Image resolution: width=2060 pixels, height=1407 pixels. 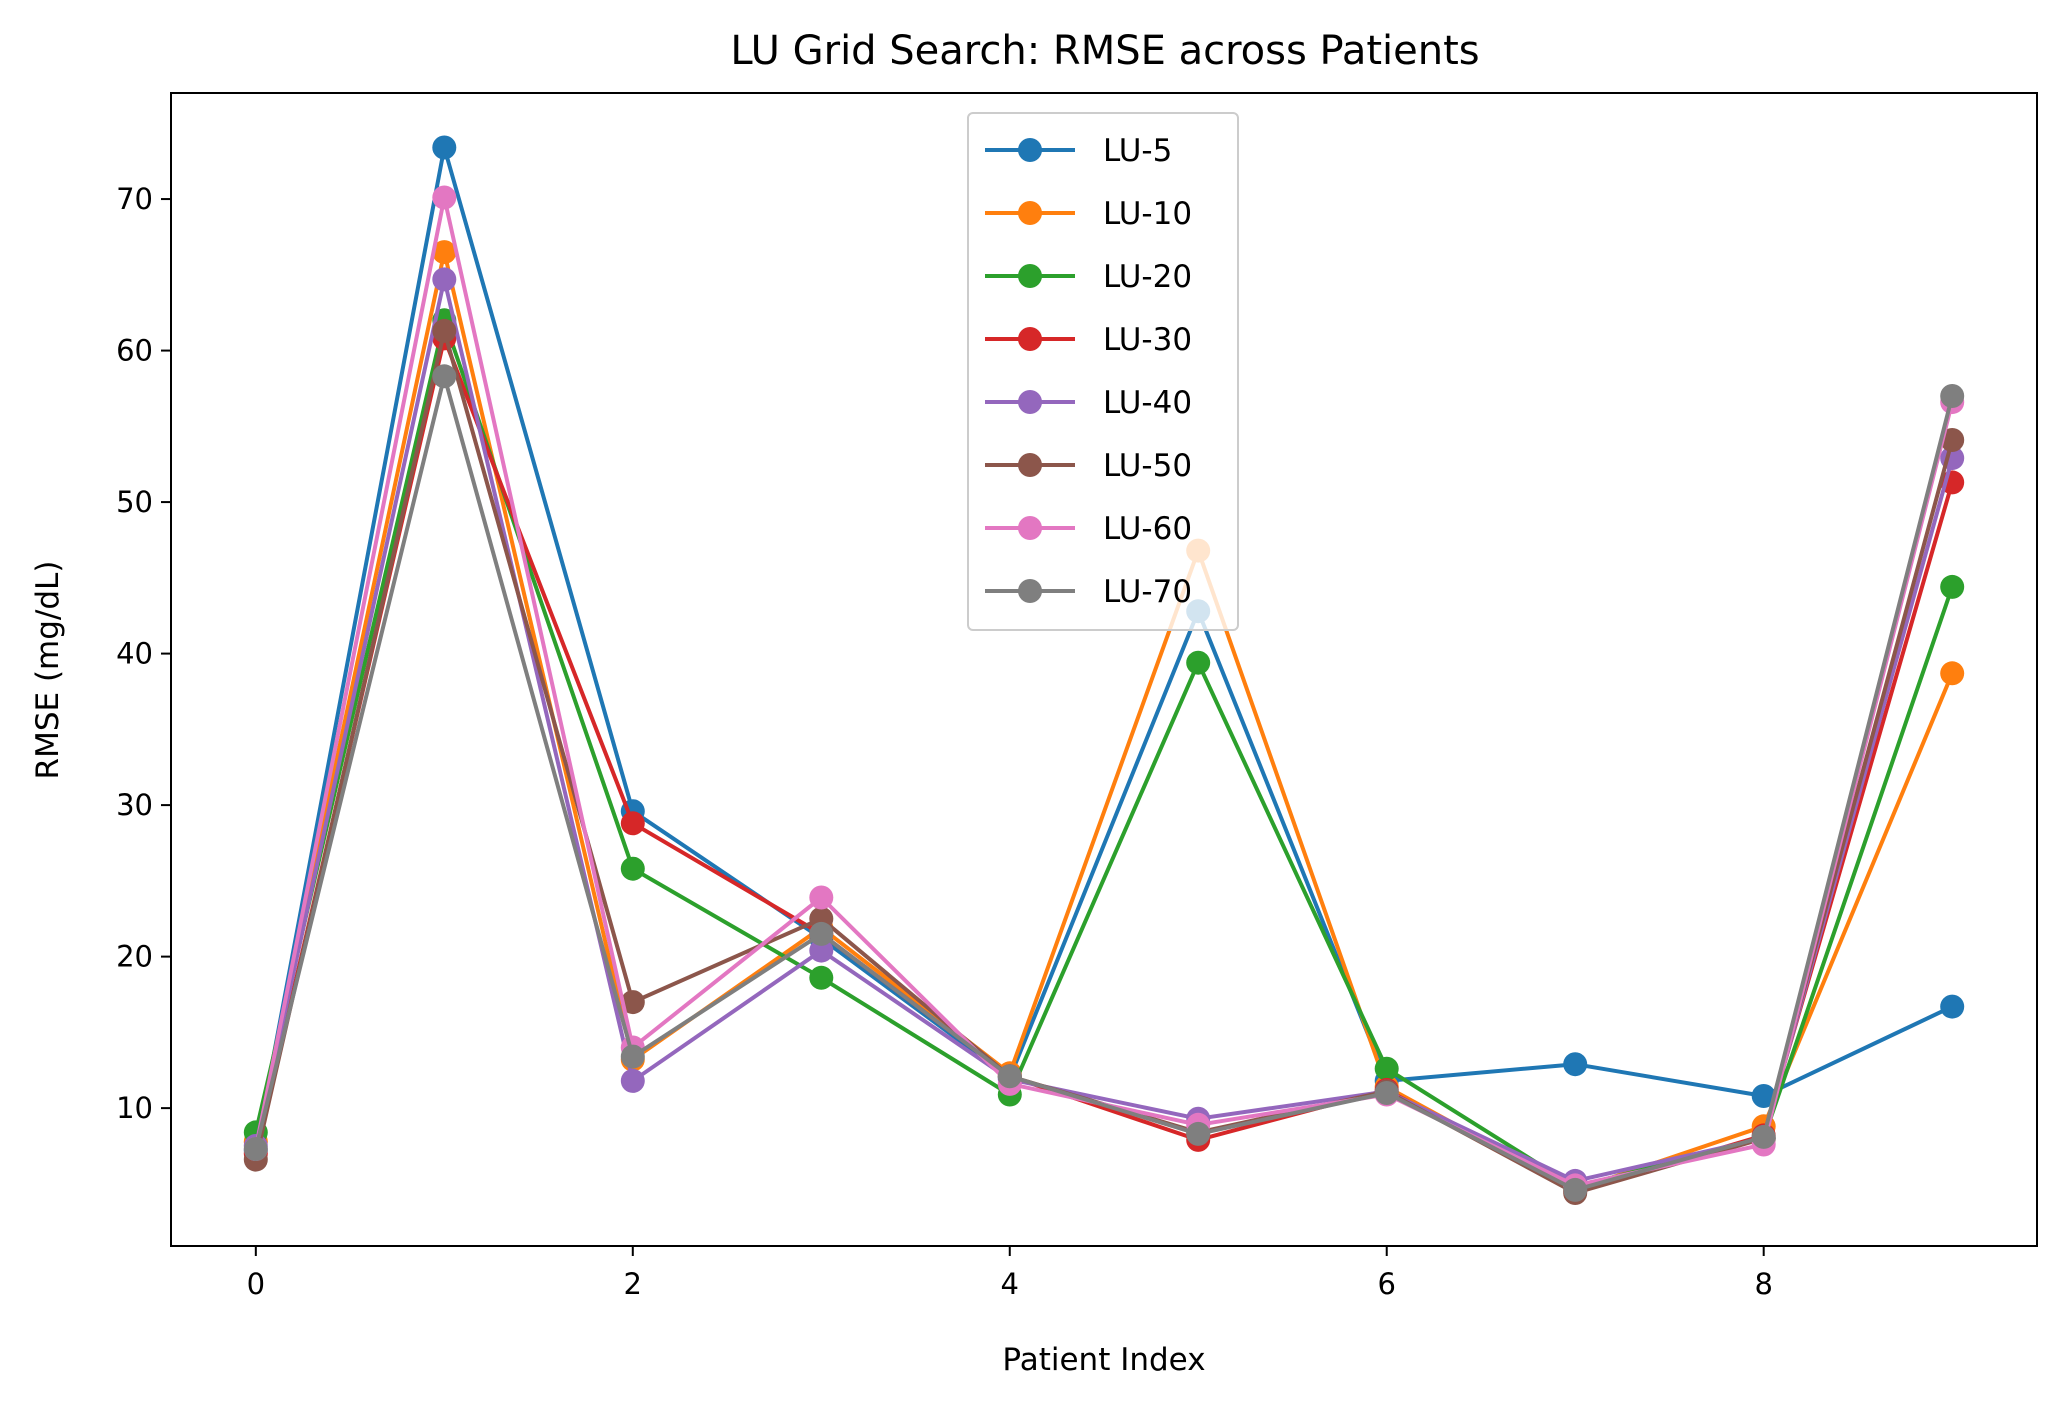 What do you see at coordinates (1010, 1284) in the screenshot?
I see `x-tick-label: 4` at bounding box center [1010, 1284].